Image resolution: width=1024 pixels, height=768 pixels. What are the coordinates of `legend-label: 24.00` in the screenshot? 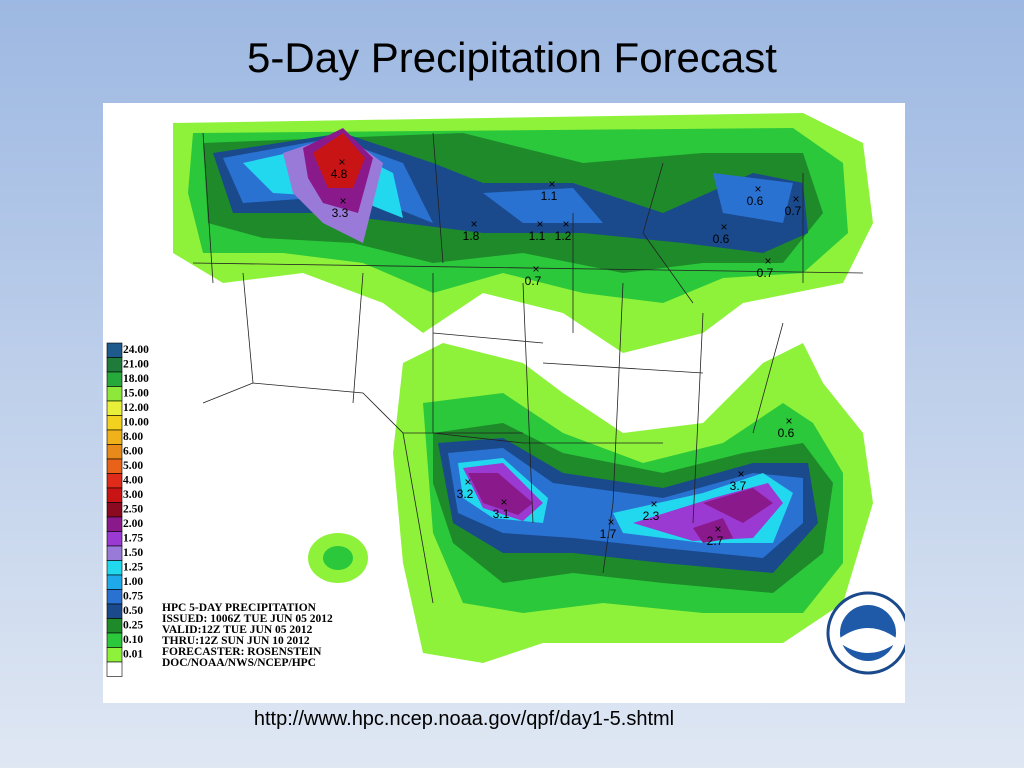 It's located at (136, 350).